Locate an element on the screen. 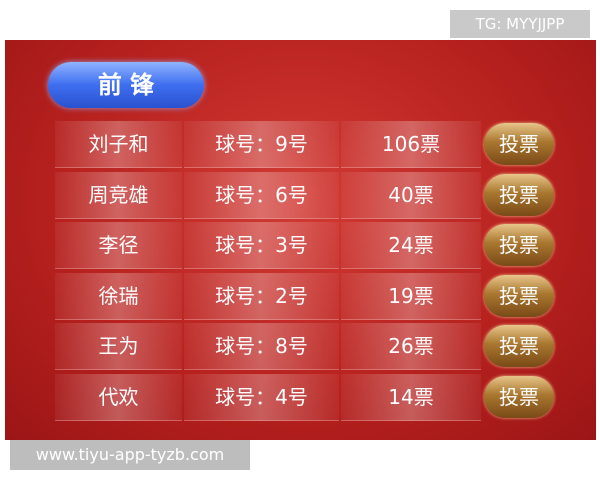  player-number: 球号：3号 is located at coordinates (261, 246).